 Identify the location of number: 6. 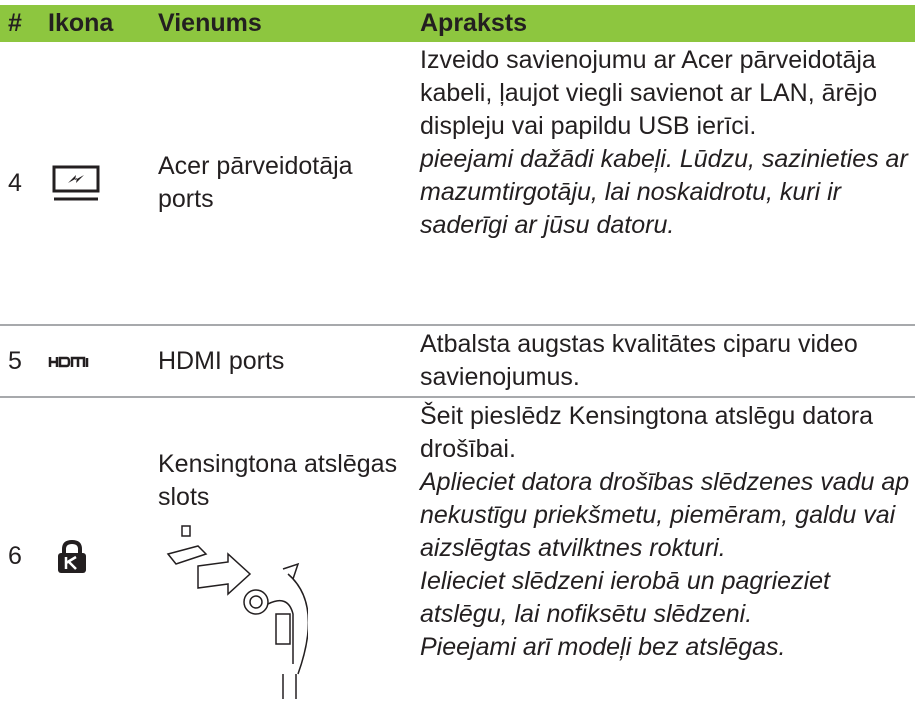
(15, 556).